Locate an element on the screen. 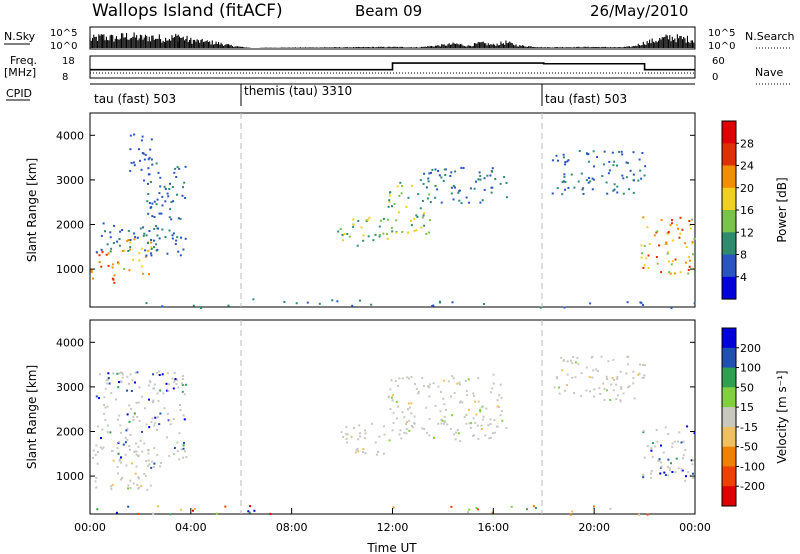 The width and height of the screenshot is (800, 554). station-title: Wallops Island (fitACF) is located at coordinates (187, 11).